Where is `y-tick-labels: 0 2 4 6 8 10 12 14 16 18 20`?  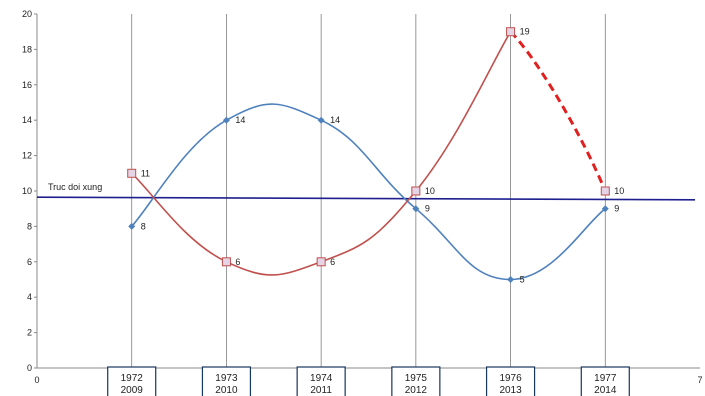
y-tick-labels: 0 2 4 6 8 10 12 14 16 18 20 is located at coordinates (29, 191).